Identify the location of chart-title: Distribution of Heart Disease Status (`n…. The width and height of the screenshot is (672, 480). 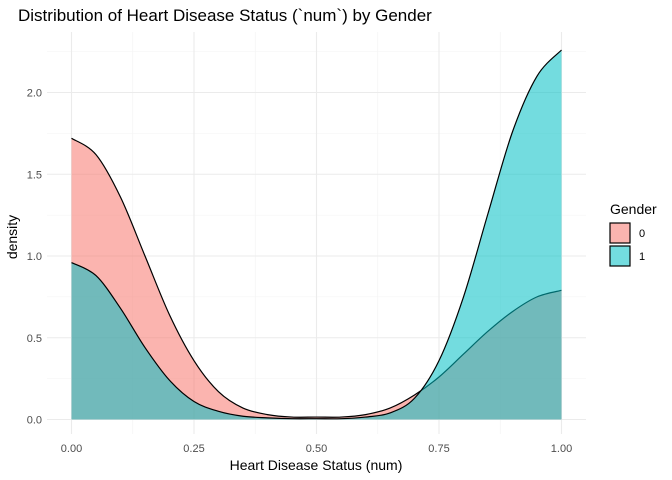
(225, 15).